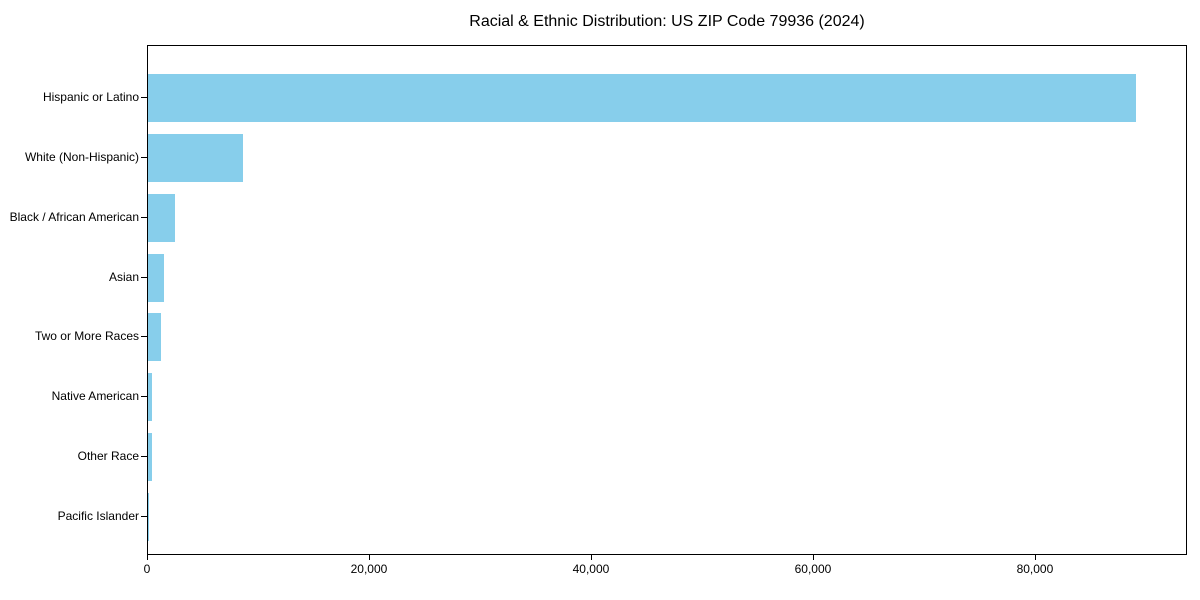 This screenshot has width=1200, height=600. I want to click on x-tick-label: 0, so click(147, 569).